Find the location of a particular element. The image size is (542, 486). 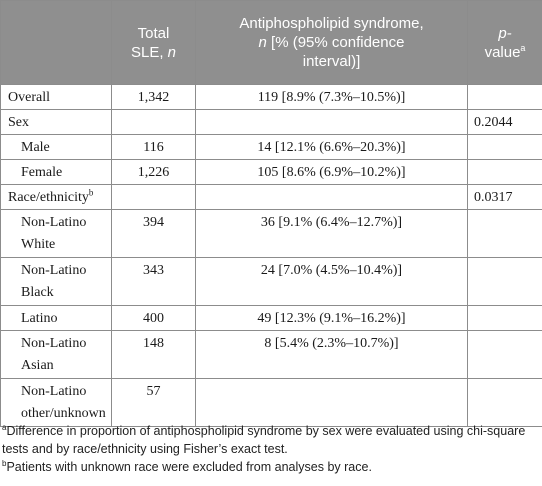

header-total-sle: Total SLE, n is located at coordinates (153, 42).